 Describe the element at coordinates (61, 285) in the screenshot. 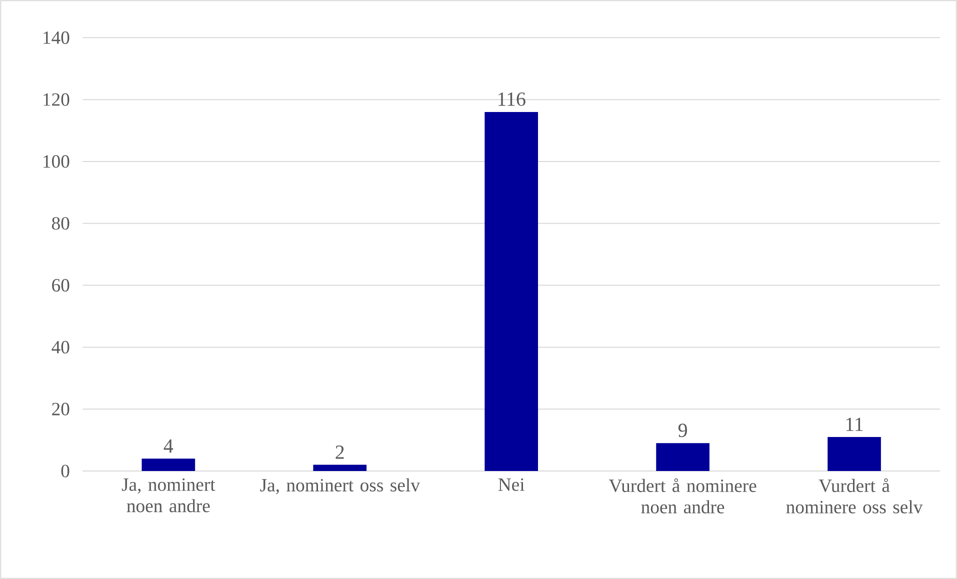

I see `y-tick-label: 60` at that location.